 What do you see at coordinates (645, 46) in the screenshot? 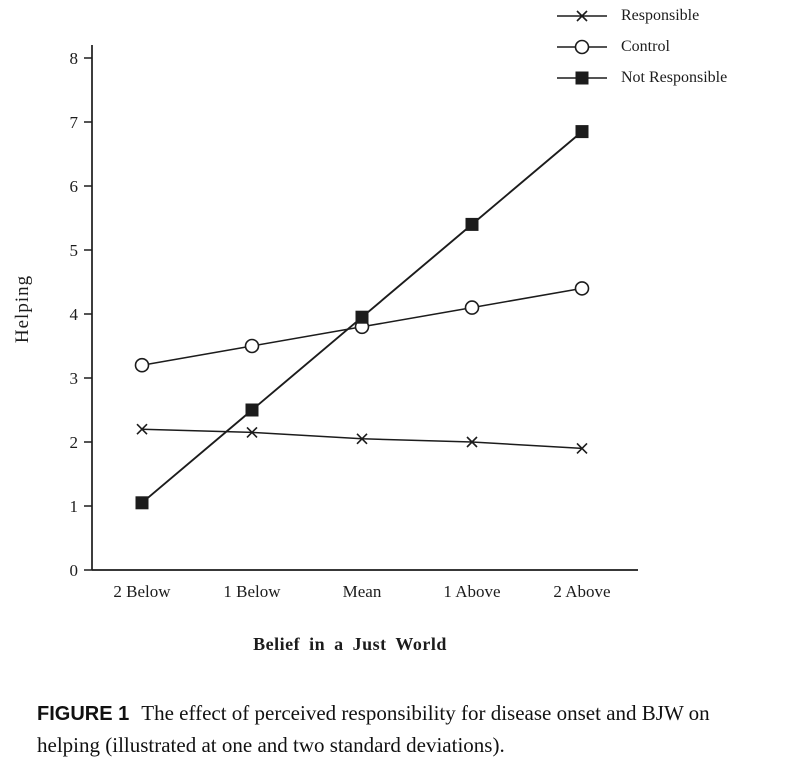
I see `legend-label: Control` at bounding box center [645, 46].